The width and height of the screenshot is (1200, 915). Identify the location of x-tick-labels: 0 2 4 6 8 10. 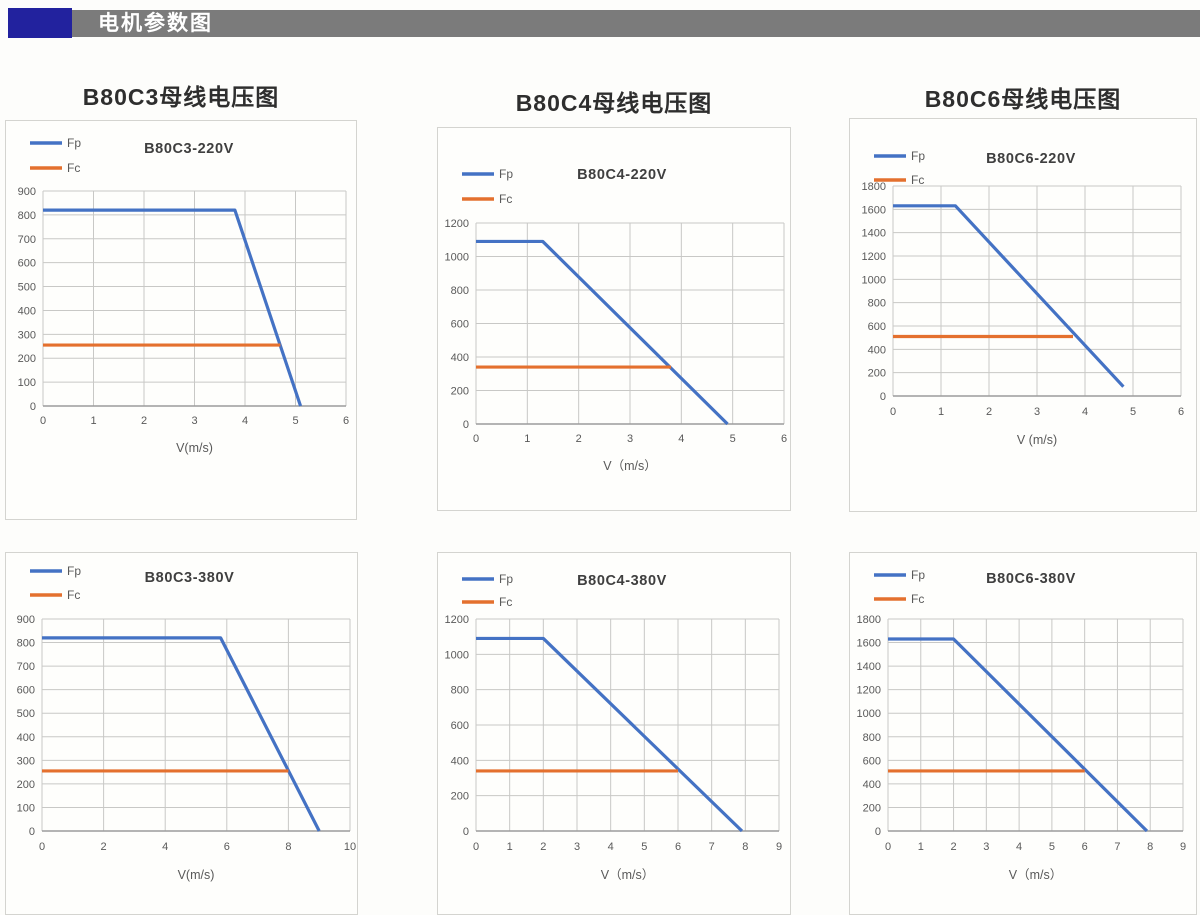
(197, 847).